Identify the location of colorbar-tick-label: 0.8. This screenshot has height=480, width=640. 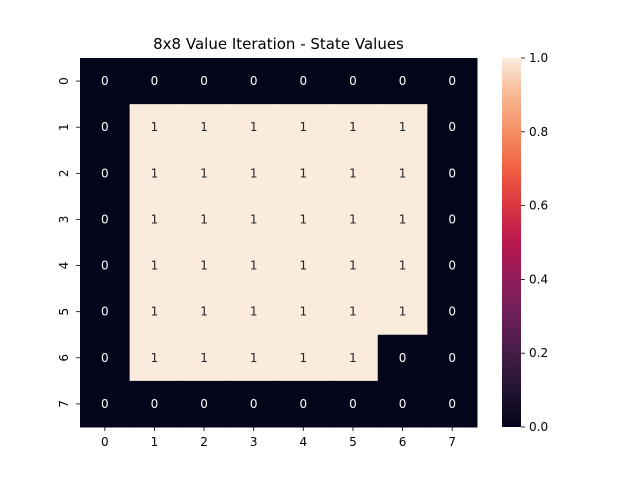
(538, 132).